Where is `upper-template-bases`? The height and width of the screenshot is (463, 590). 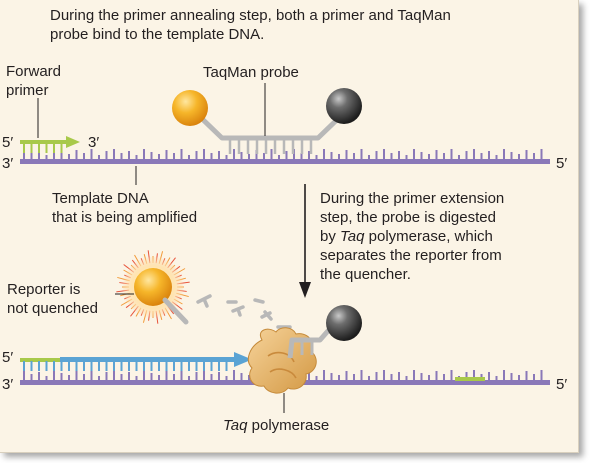 upper-template-bases is located at coordinates (283, 154).